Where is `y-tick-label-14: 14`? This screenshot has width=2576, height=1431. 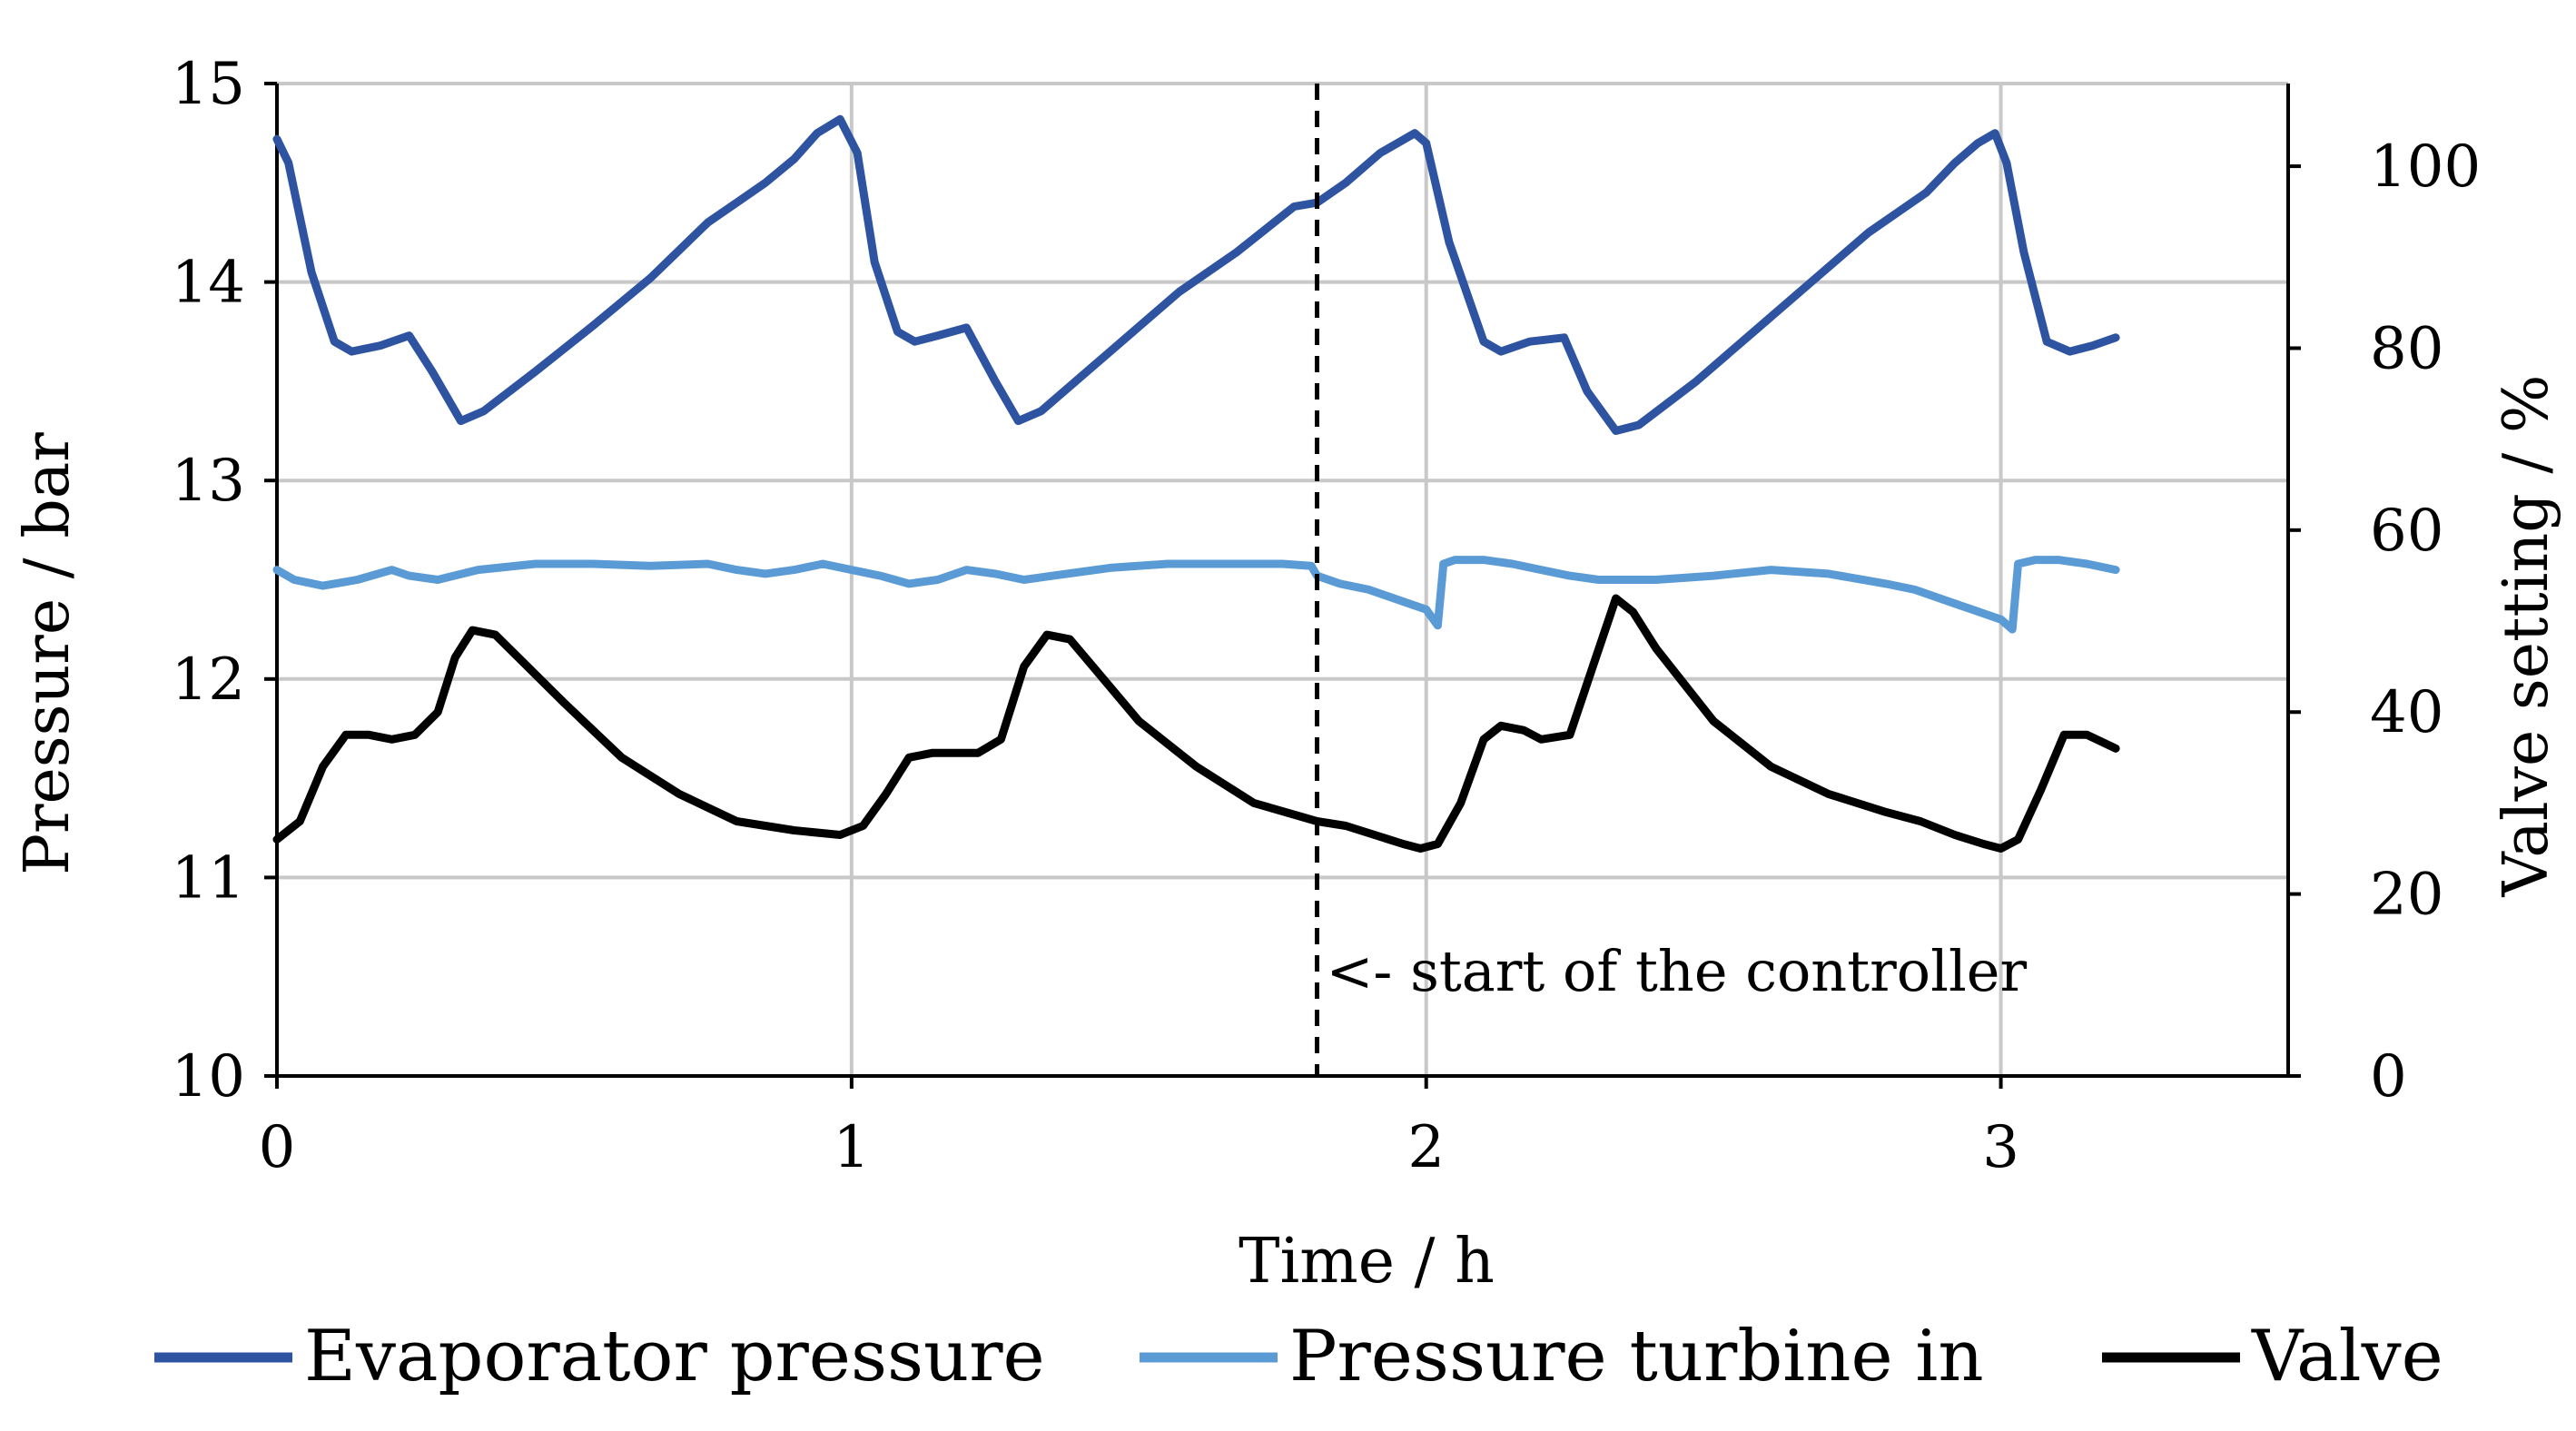
y-tick-label-14: 14 is located at coordinates (208, 284).